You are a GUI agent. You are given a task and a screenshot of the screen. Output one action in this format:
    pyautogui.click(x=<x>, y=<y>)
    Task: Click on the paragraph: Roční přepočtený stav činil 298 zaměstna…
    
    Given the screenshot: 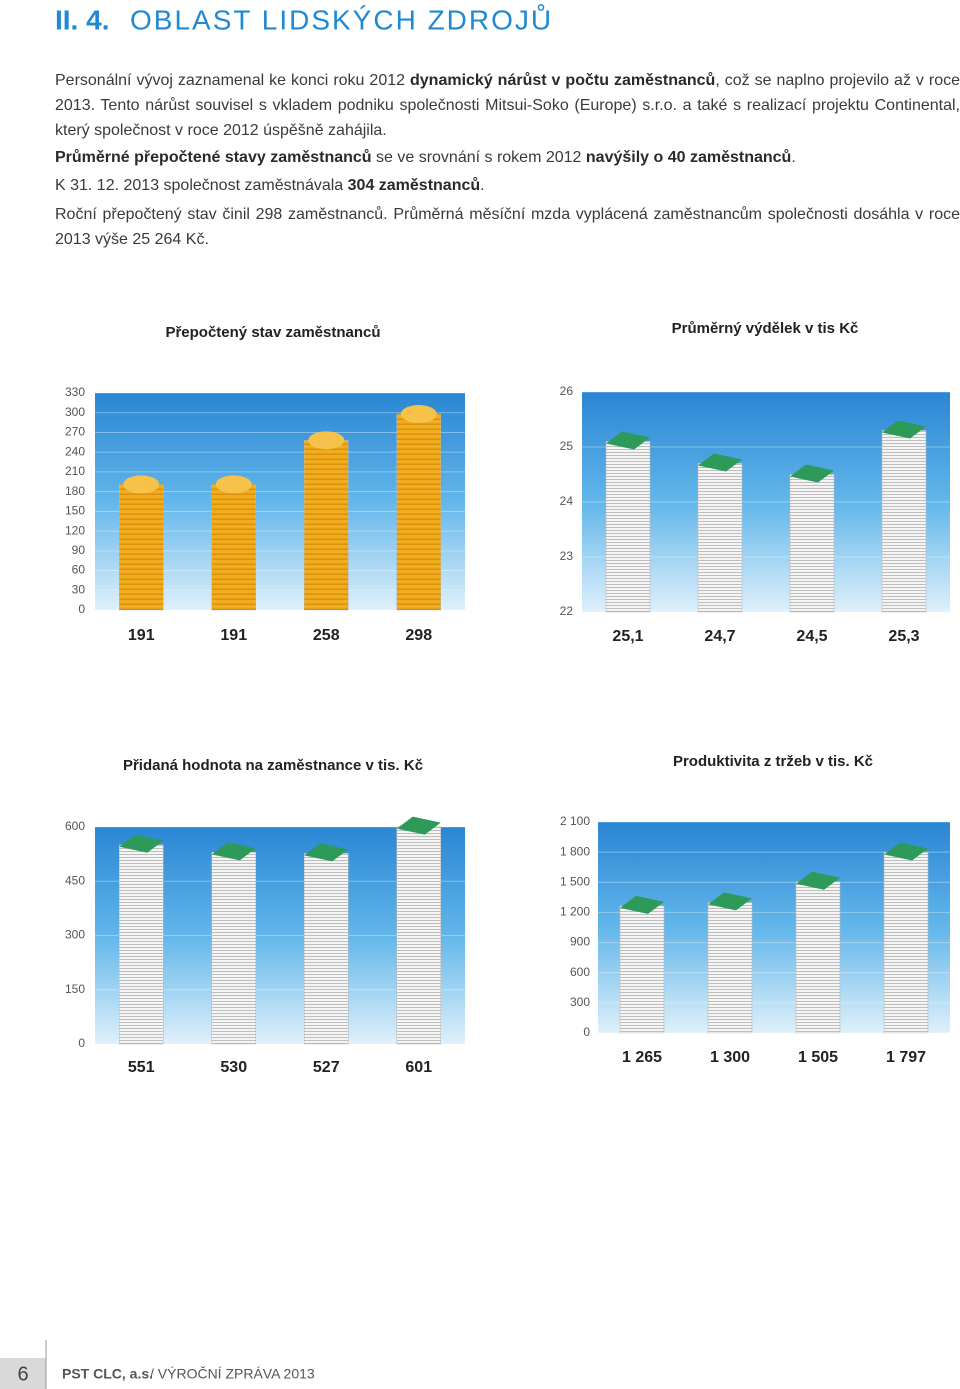 What is the action you would take?
    pyautogui.click(x=507, y=227)
    